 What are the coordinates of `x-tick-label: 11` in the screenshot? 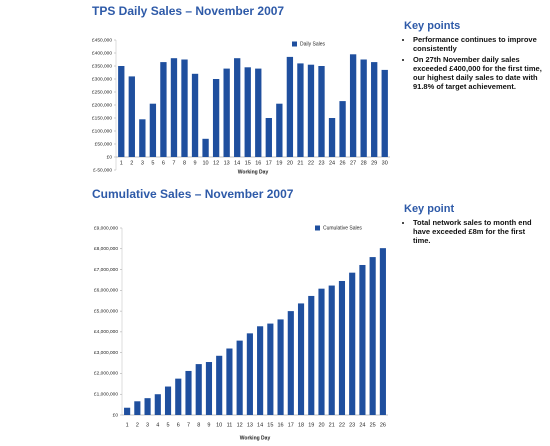 It's located at (230, 425).